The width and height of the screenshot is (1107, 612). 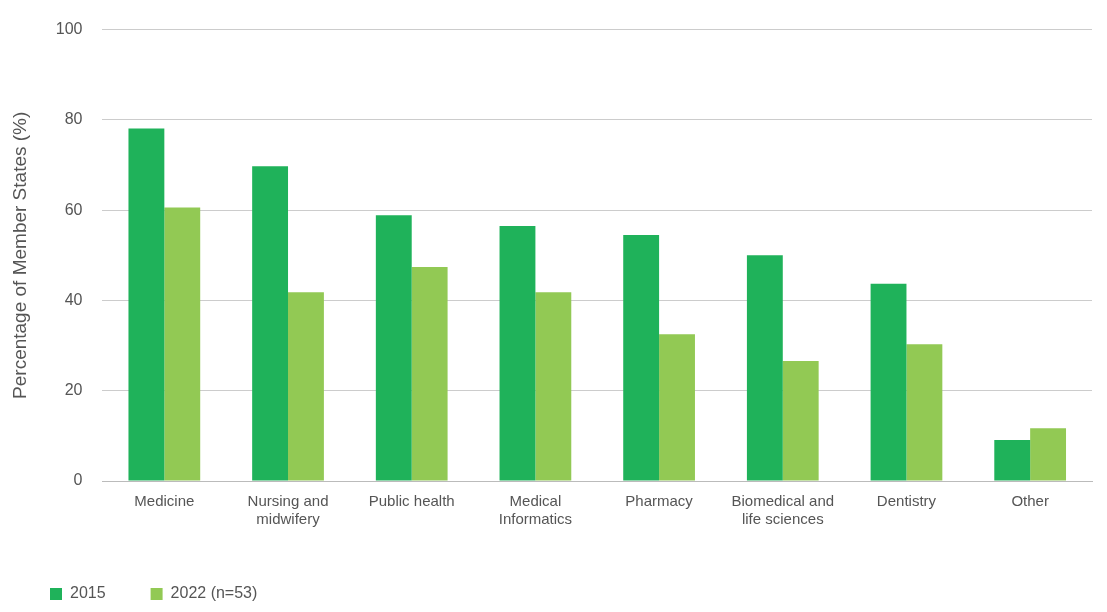 I want to click on x-tick-label: Biomedical and life sciences, so click(x=783, y=510).